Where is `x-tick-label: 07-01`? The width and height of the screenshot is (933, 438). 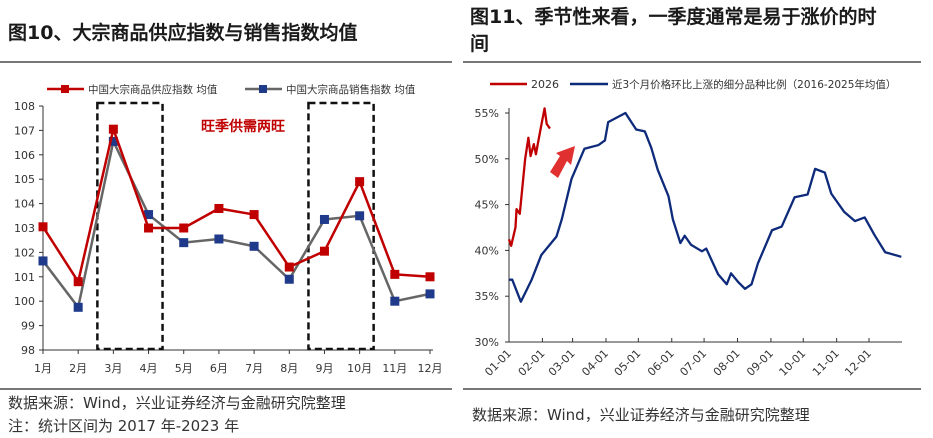 x-tick-label: 07-01 is located at coordinates (693, 363).